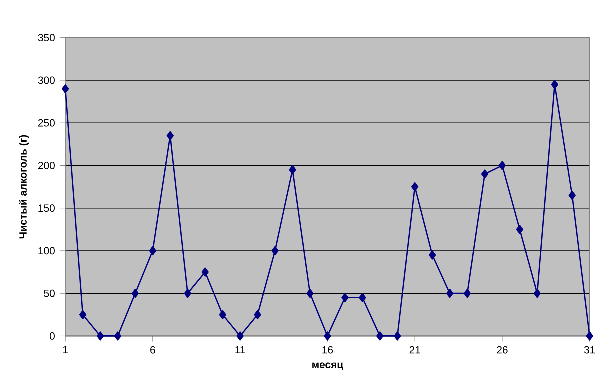  What do you see at coordinates (415, 350) in the screenshot?
I see `x-tick-label: 21` at bounding box center [415, 350].